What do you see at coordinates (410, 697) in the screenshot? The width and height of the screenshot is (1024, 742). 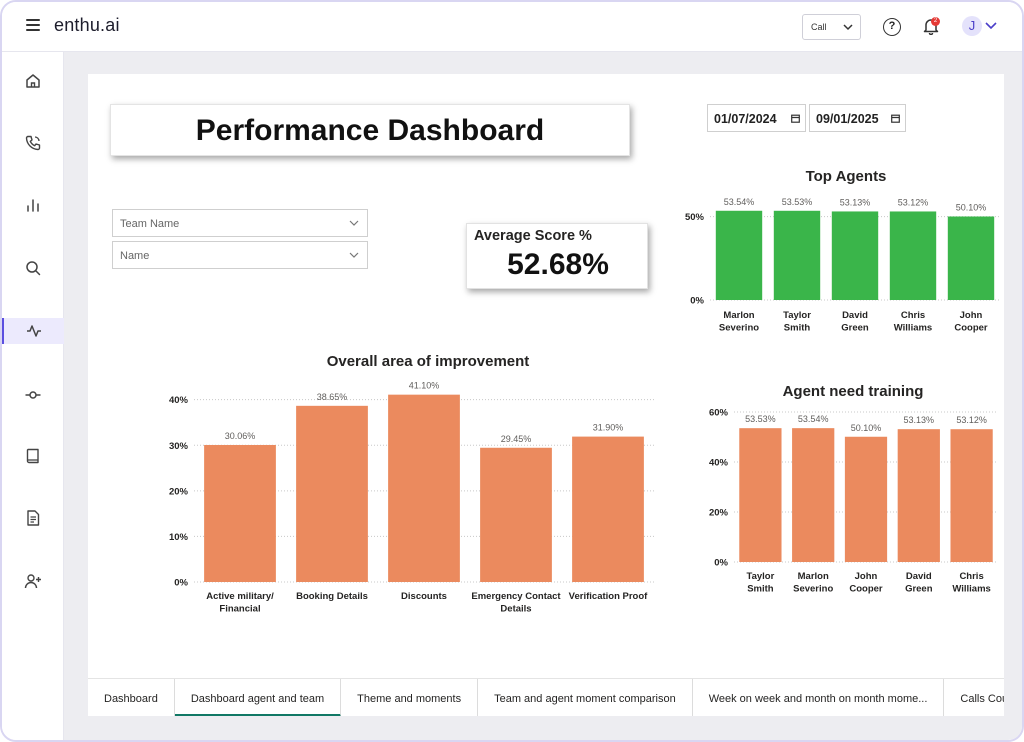 I see `tab-theme-moments: Theme and moments` at bounding box center [410, 697].